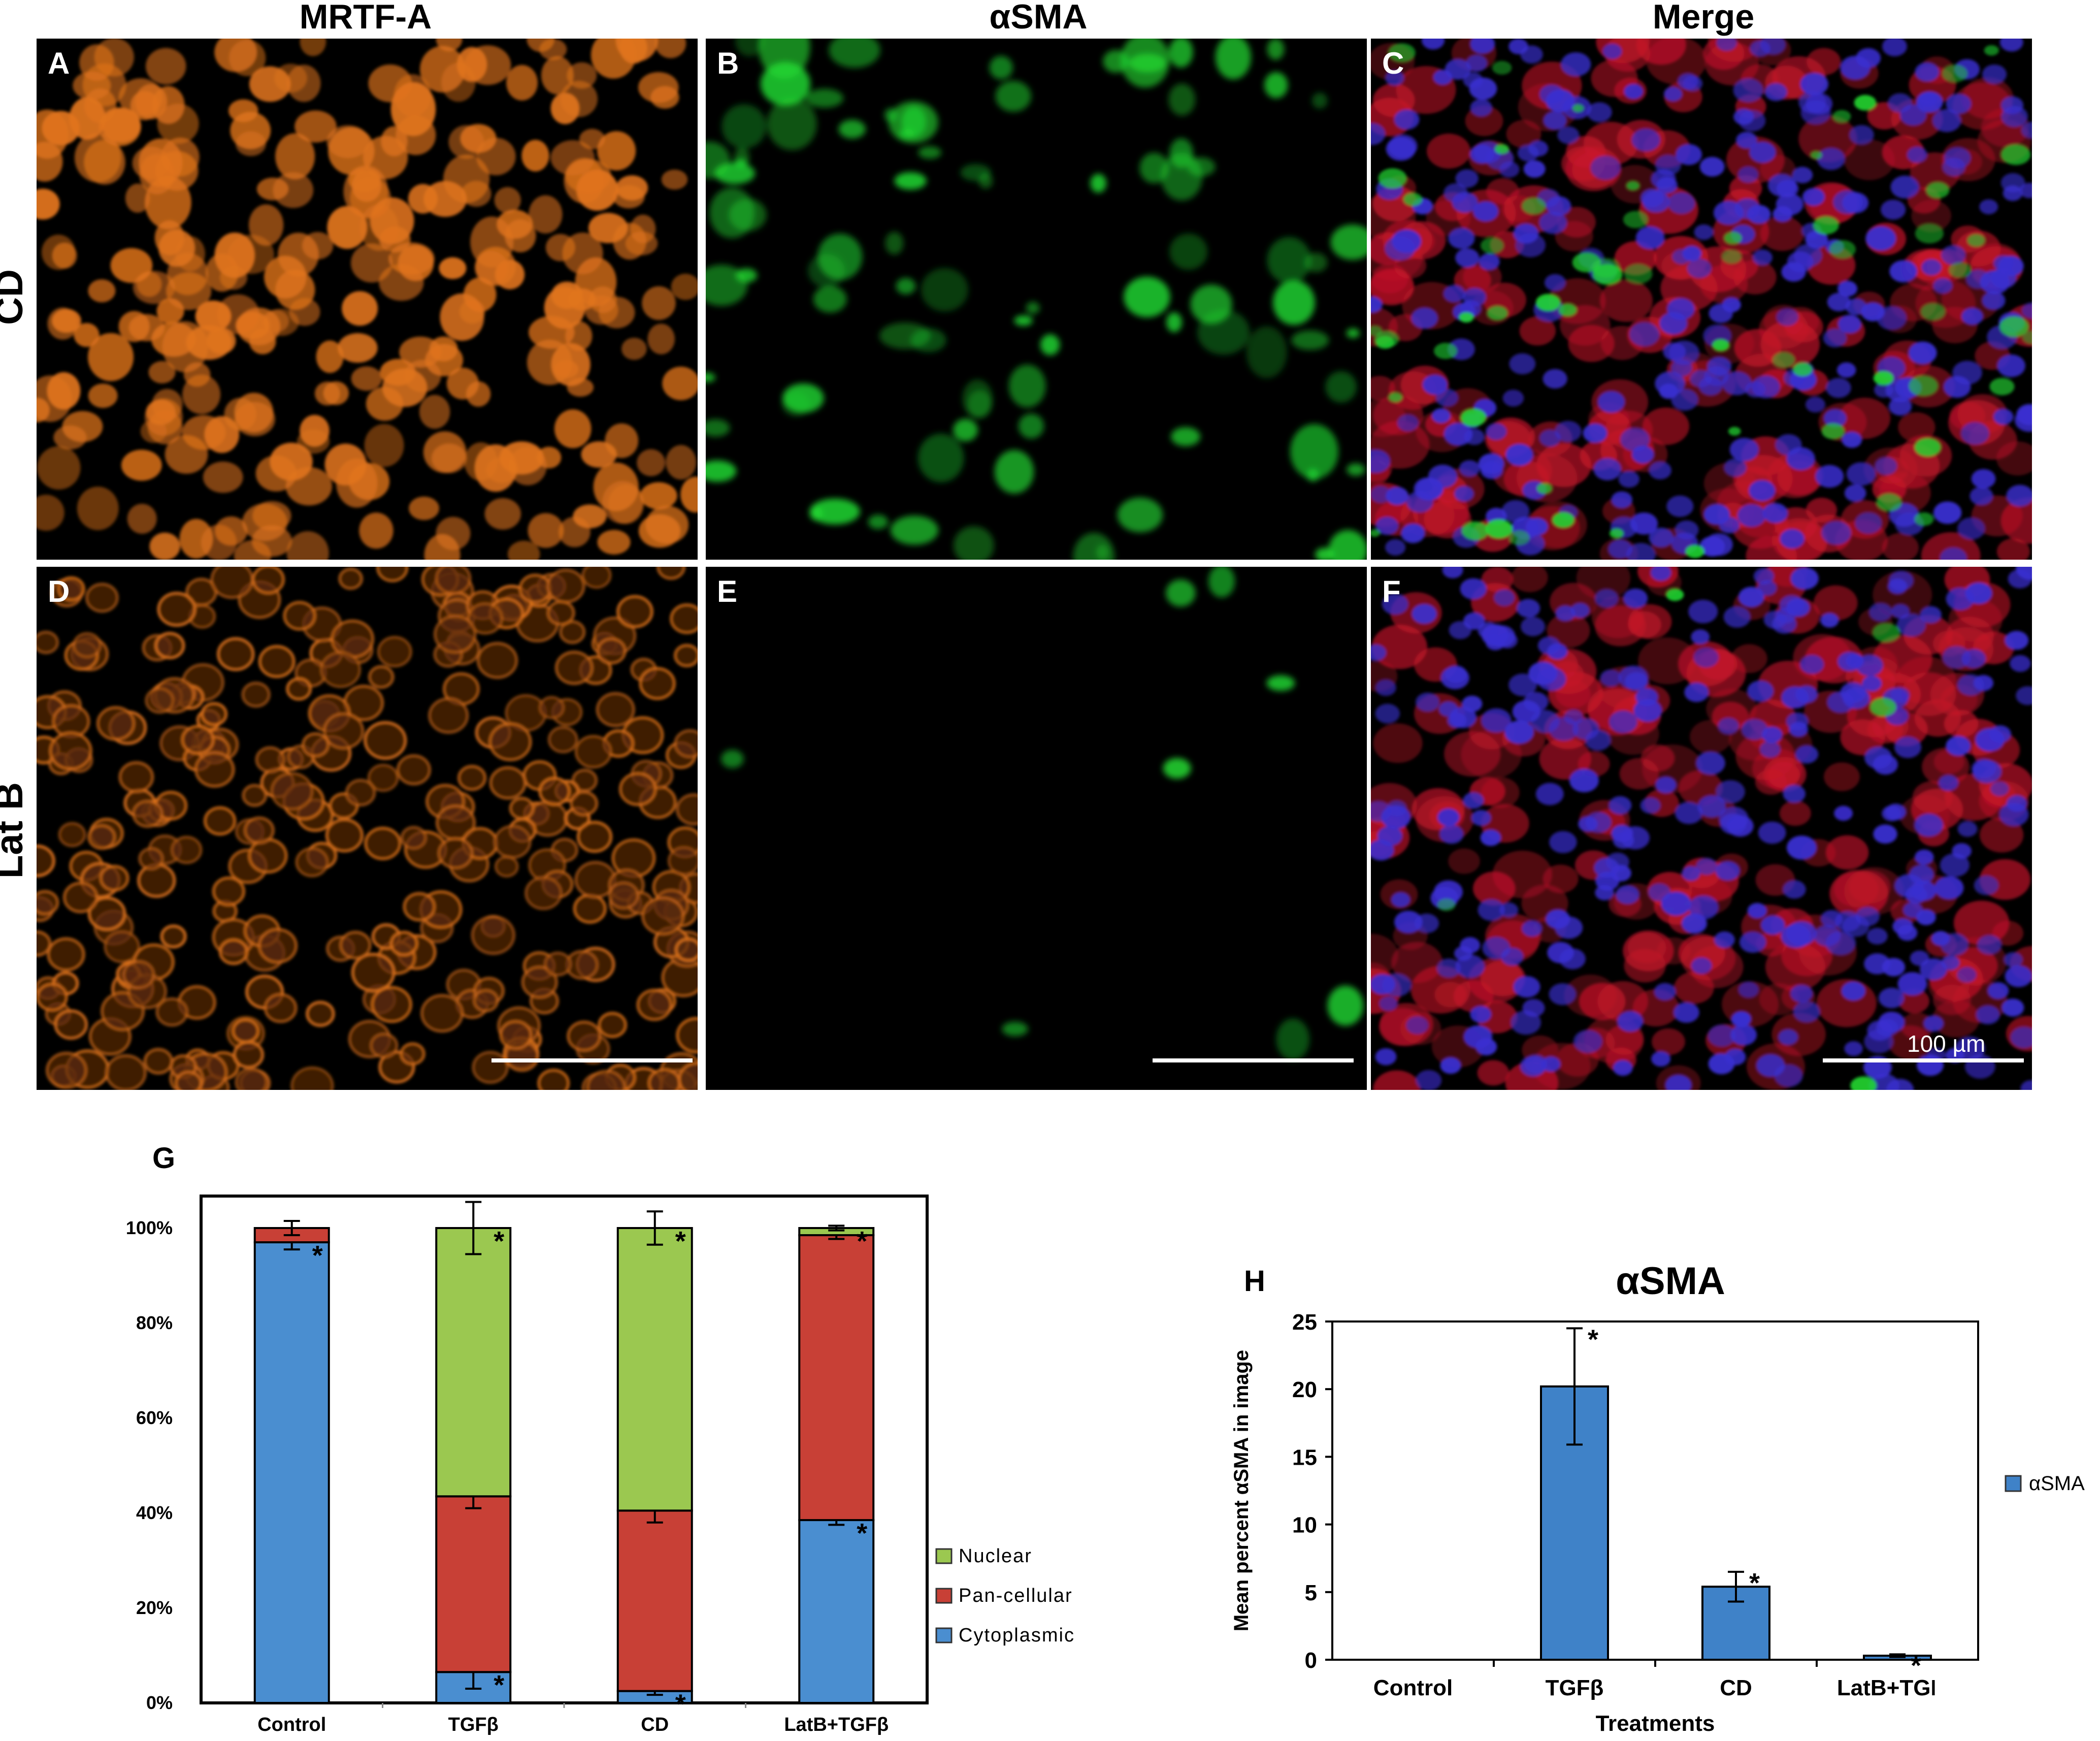 The image size is (2100, 1741). I want to click on y-axis-label: Mean percent αSMA in image, so click(1241, 1490).